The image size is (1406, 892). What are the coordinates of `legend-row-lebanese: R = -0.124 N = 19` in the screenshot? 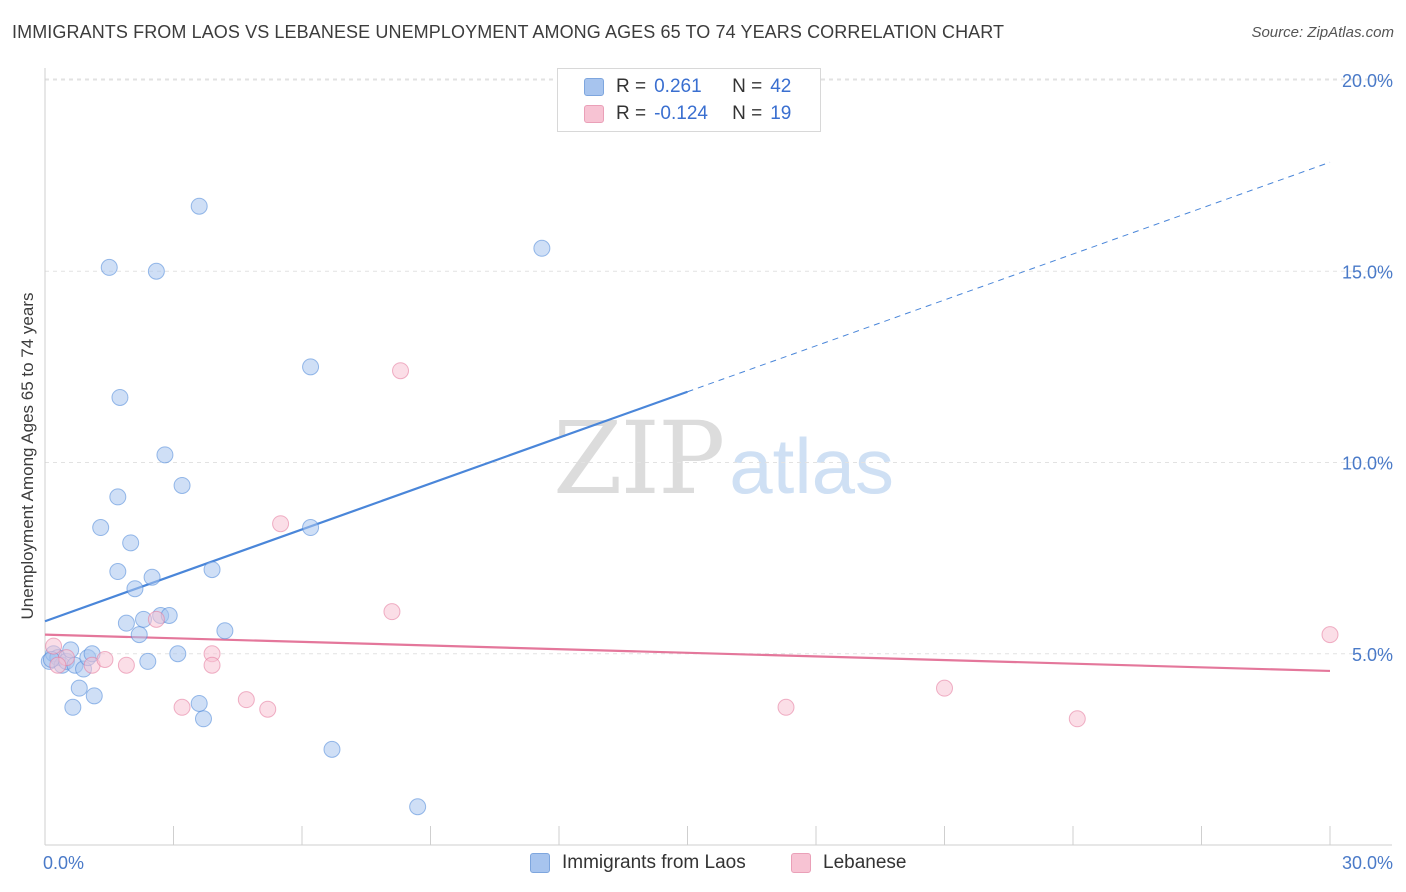 It's located at (687, 114).